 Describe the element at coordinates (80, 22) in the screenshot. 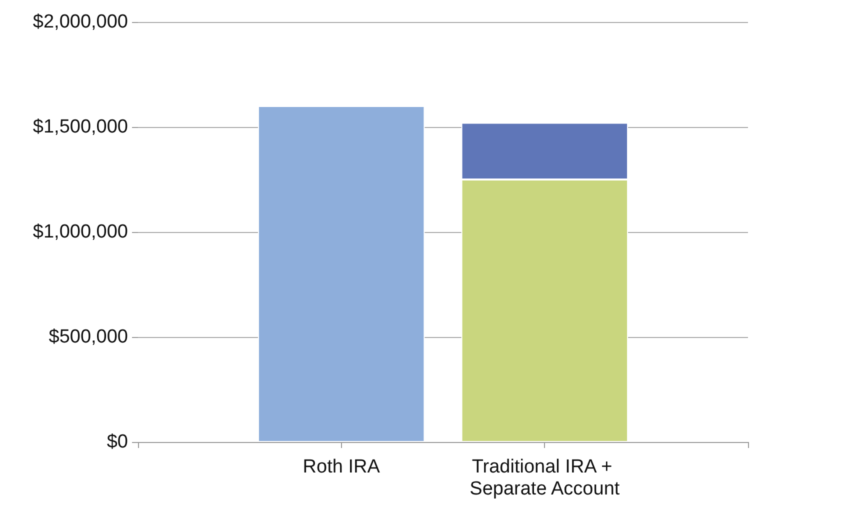

I see `y-tick-label: $2,000,000` at that location.